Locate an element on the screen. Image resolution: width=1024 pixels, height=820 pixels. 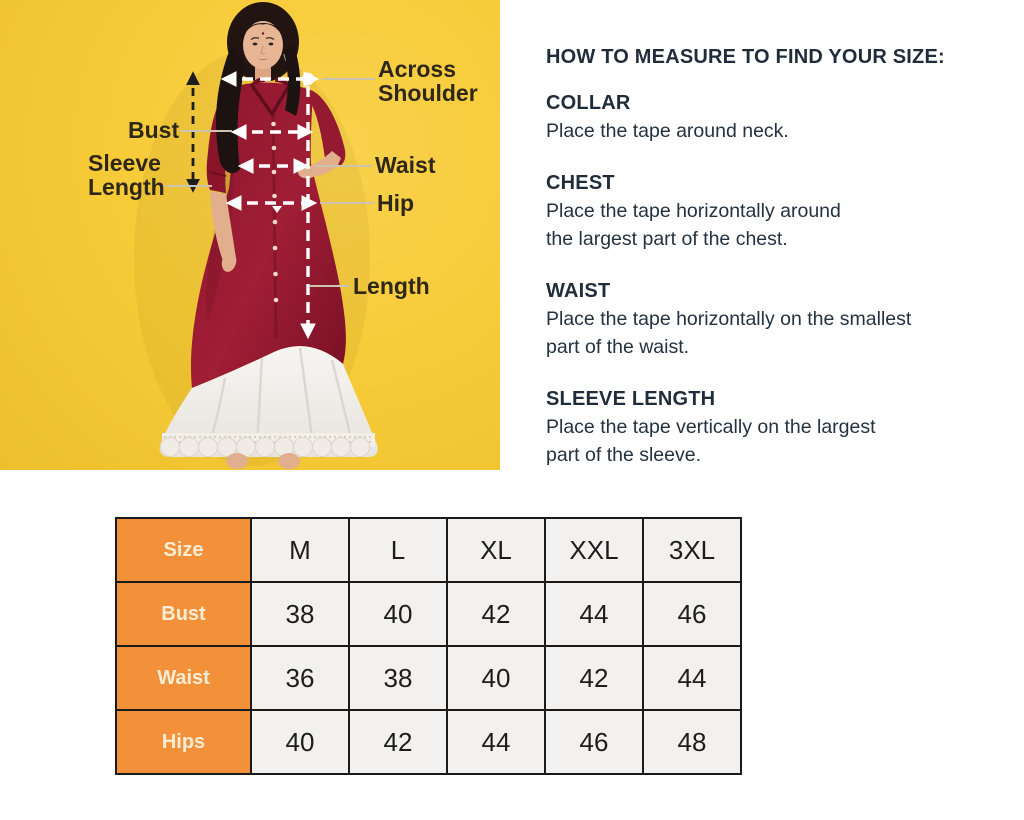
size-cell: XL is located at coordinates (496, 550).